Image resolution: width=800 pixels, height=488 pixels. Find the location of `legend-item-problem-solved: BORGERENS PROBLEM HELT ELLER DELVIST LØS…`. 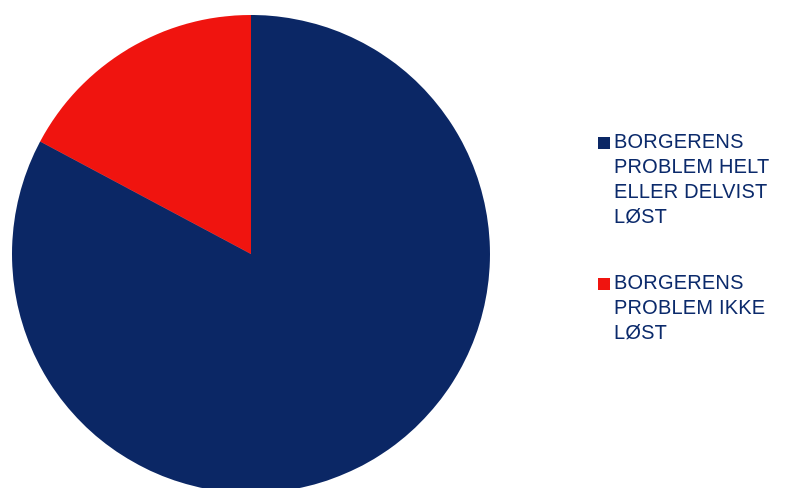

legend-item-problem-solved: BORGERENS PROBLEM HELT ELLER DELVIST LØS… is located at coordinates (698, 180).